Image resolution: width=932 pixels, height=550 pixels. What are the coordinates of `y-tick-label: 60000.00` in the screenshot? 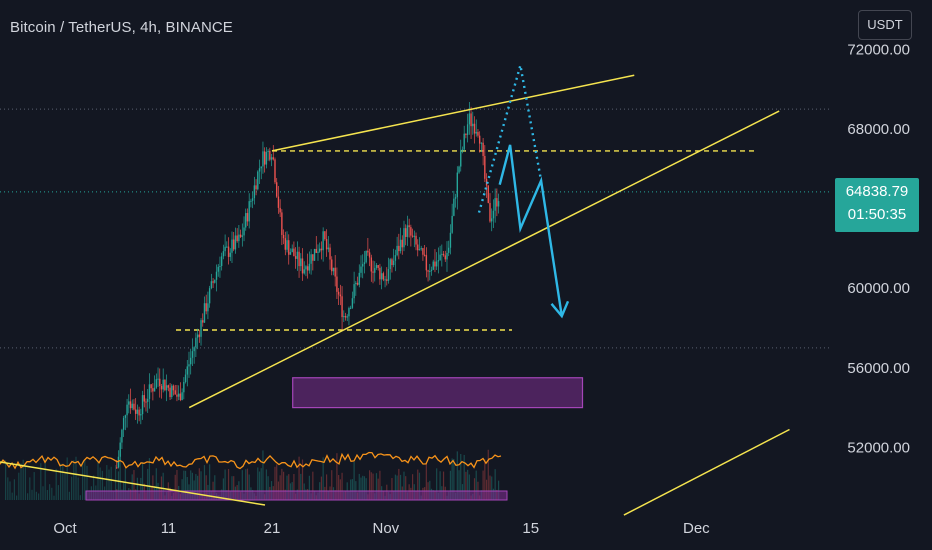 It's located at (878, 288).